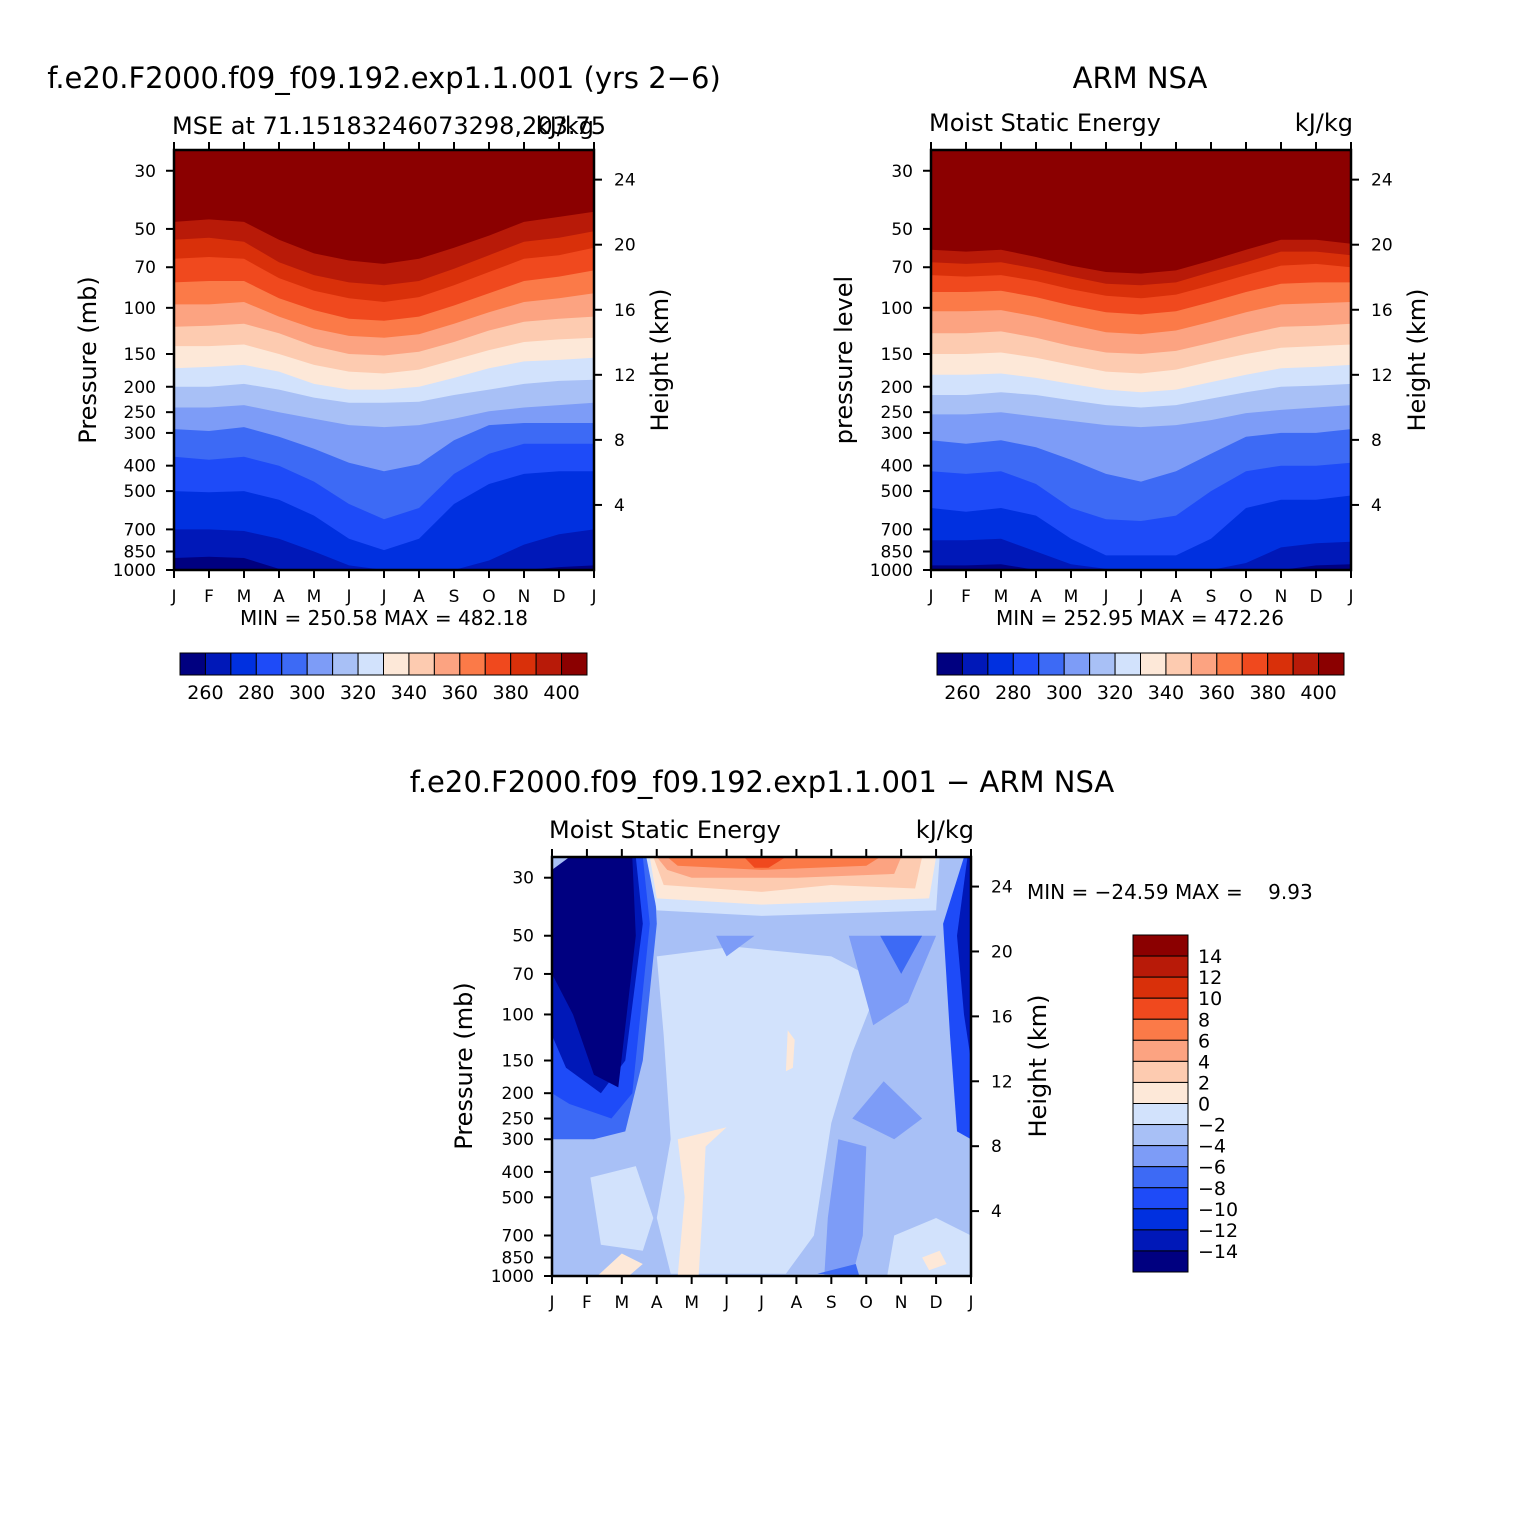 This screenshot has height=1524, width=1524. Describe the element at coordinates (657, 1303) in the screenshot. I see `x-tick-label: A` at that location.